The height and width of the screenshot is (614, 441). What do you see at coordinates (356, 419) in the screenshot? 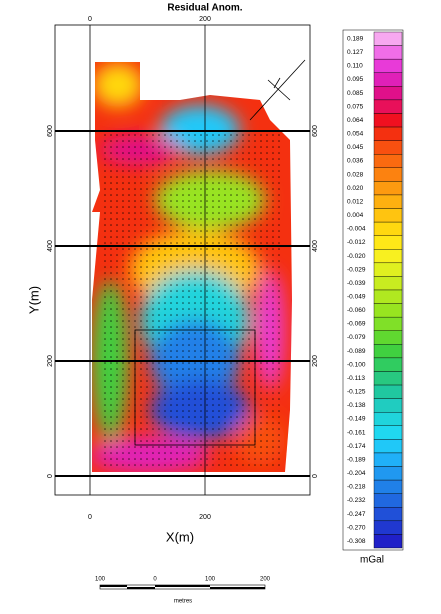
I see `colorbar-label: -0.149` at bounding box center [356, 419].